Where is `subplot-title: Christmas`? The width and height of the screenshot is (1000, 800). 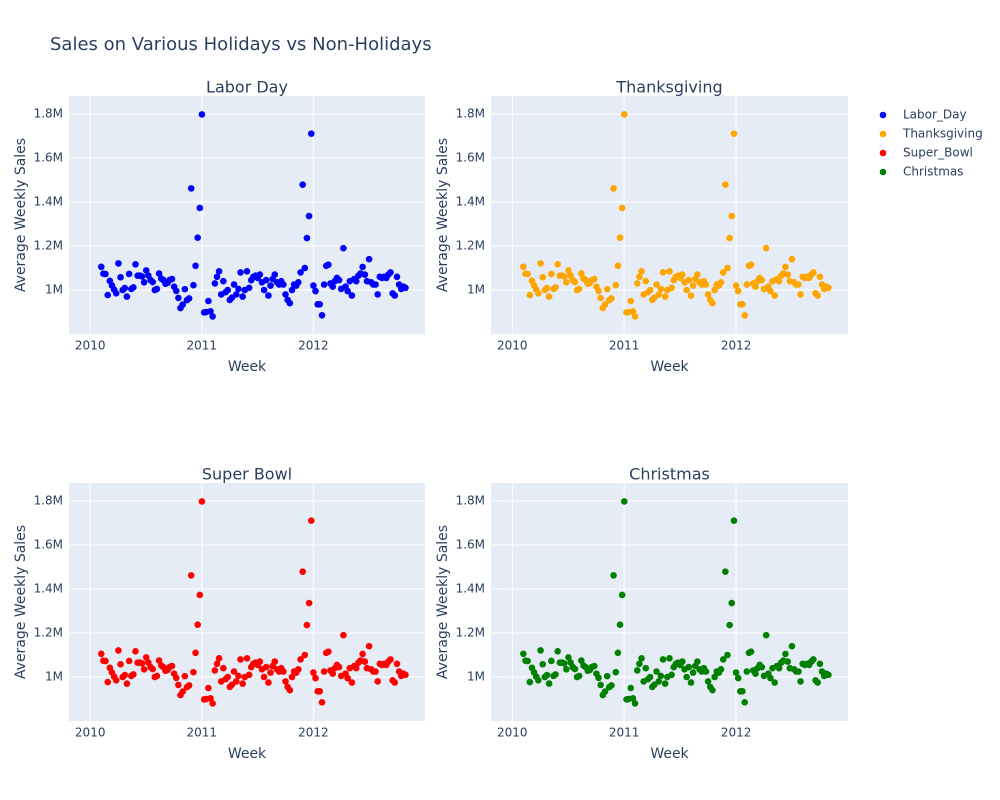 subplot-title: Christmas is located at coordinates (669, 474).